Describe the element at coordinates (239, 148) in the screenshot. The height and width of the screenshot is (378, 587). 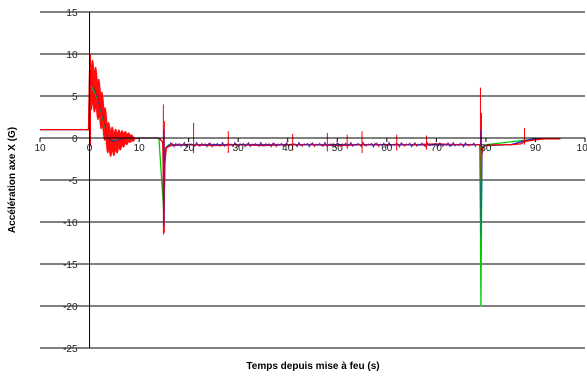
I see `x-tick-label-4: 30` at that location.